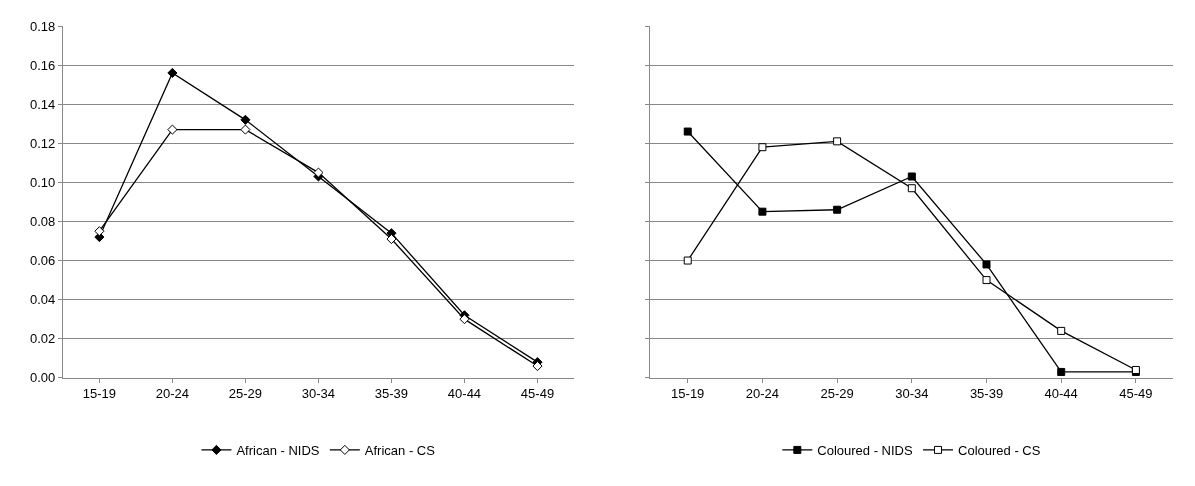  Describe the element at coordinates (42, 65) in the screenshot. I see `y-tick-label: 0.16` at that location.